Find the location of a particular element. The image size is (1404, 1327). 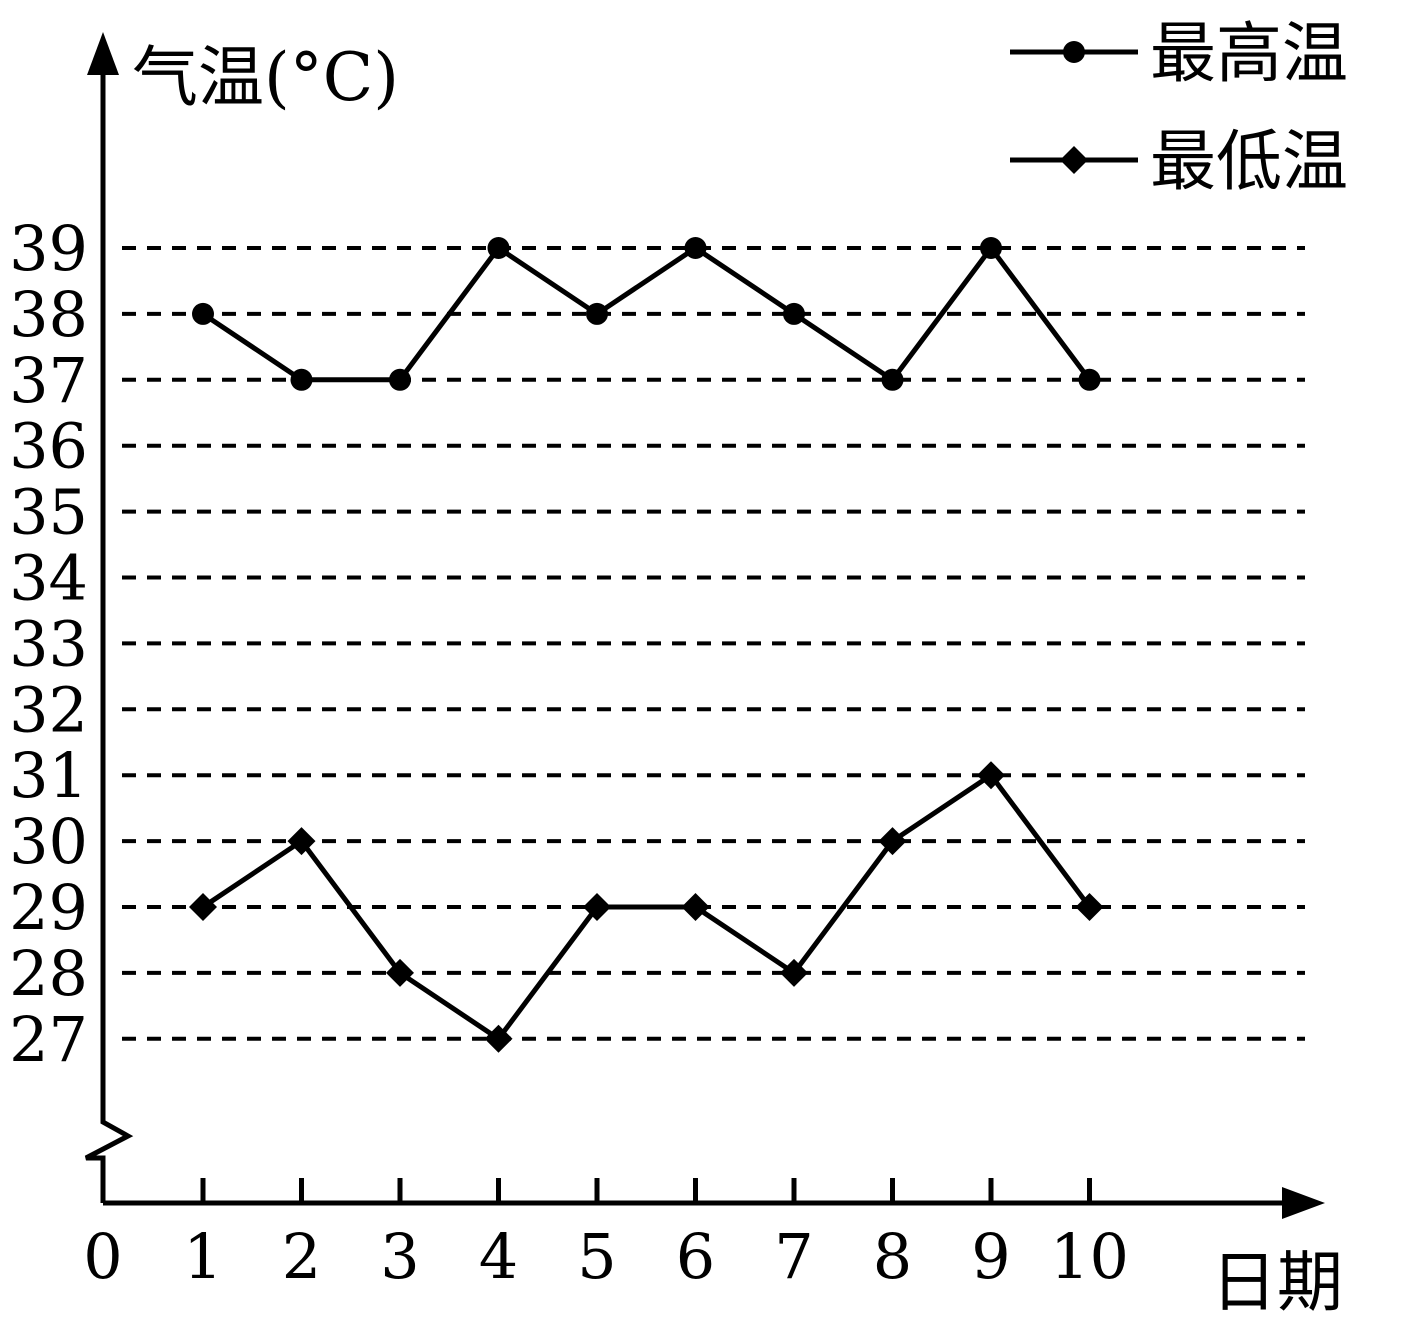

legend-item: 最高温 is located at coordinates (1179, 53).